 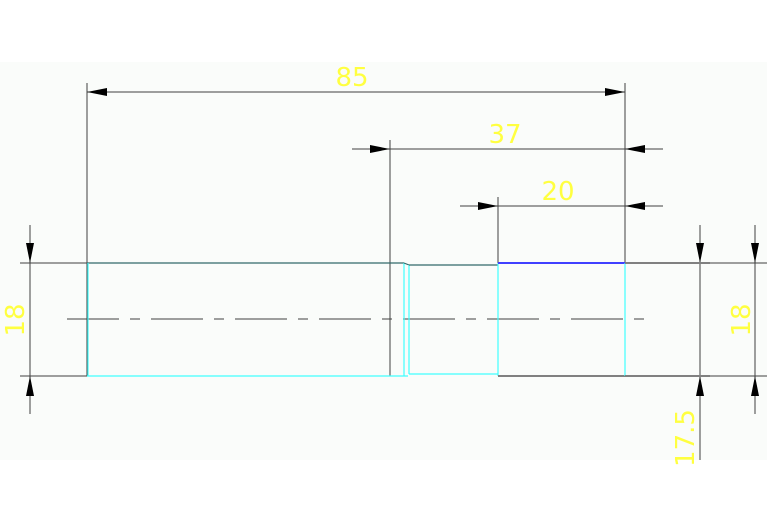 What do you see at coordinates (16, 319) in the screenshot?
I see `dim-left-18-text: 18` at bounding box center [16, 319].